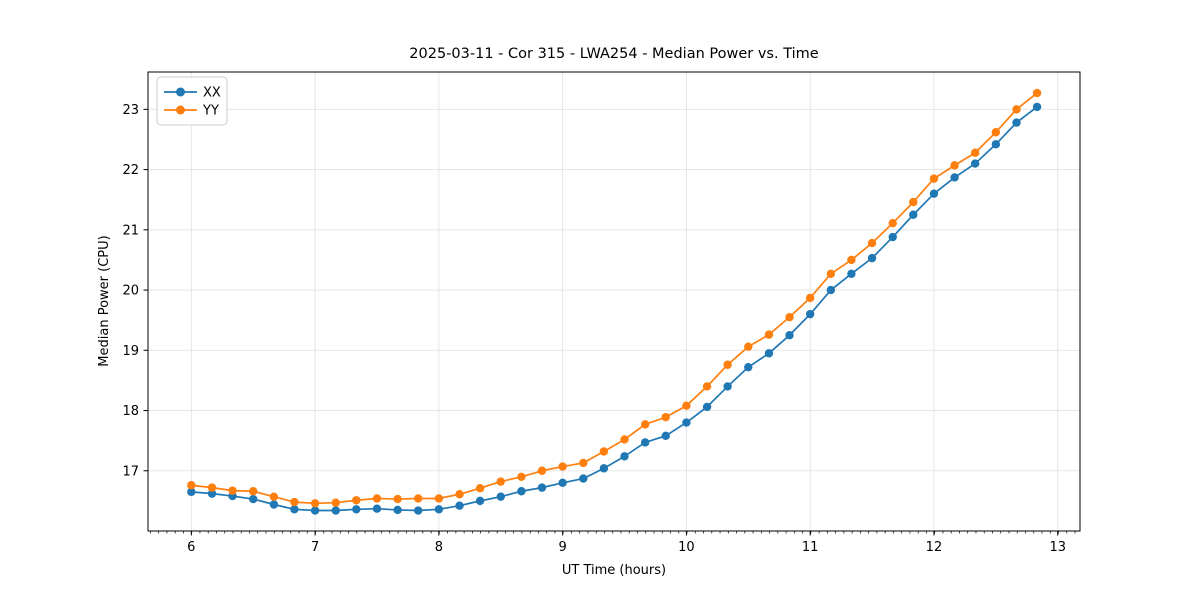 This screenshot has height=600, width=1200. Describe the element at coordinates (130, 291) in the screenshot. I see `y-tick-label: 20` at that location.